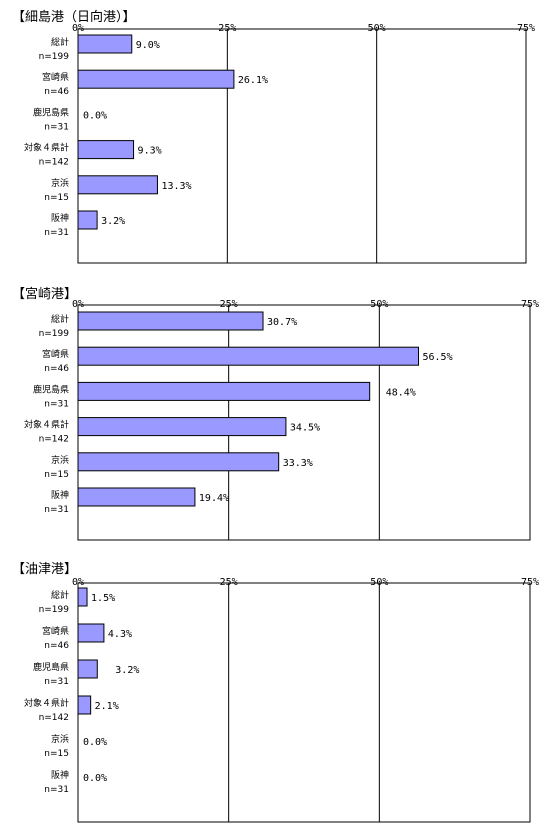 Image resolution: width=556 pixels, height=827 pixels. I want to click on data-label: 56.5%, so click(438, 357).